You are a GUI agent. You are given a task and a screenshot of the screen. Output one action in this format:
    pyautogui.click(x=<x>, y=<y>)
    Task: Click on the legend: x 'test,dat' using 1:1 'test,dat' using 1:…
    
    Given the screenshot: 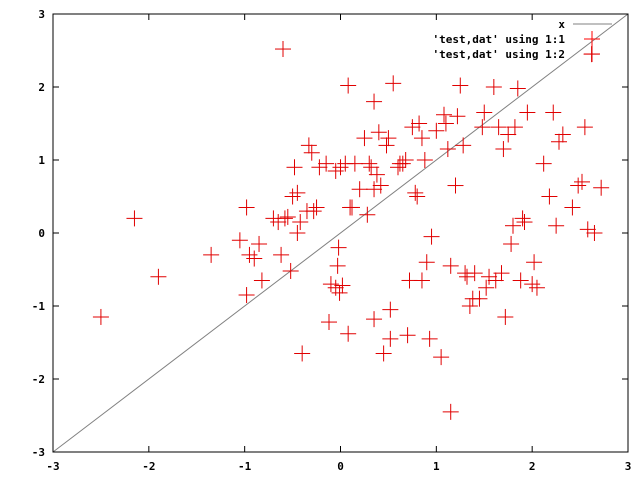 What is the action you would take?
    pyautogui.click(x=522, y=40)
    